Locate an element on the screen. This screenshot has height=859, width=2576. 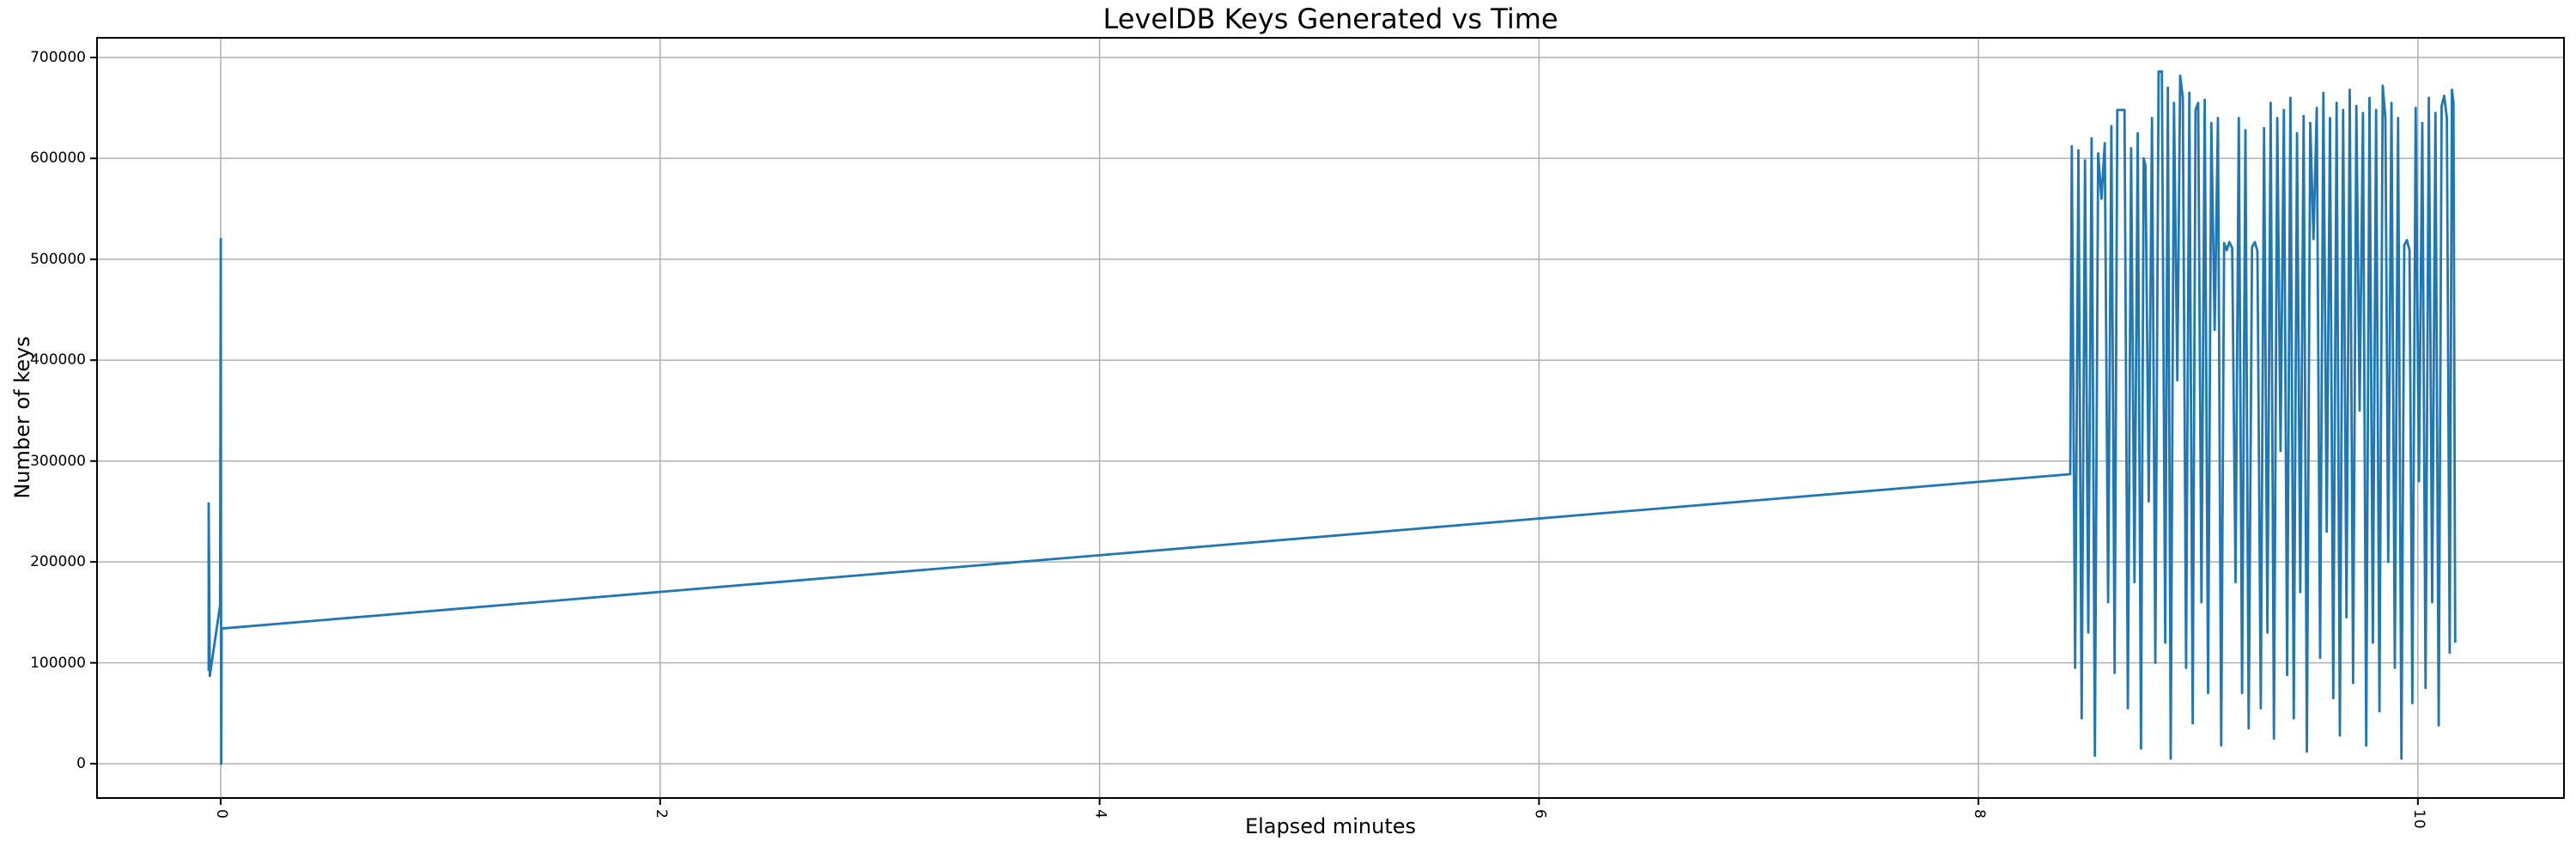
x-tick-label: 6 is located at coordinates (1540, 814).